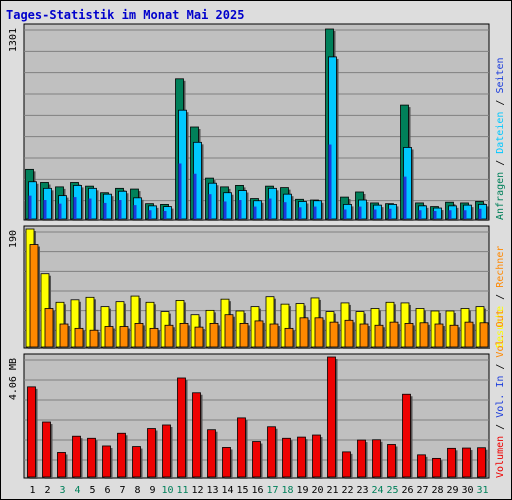 The height and width of the screenshot is (500, 512). What do you see at coordinates (212, 490) in the screenshot?
I see `x-tick-label-day-13: 13` at bounding box center [212, 490].